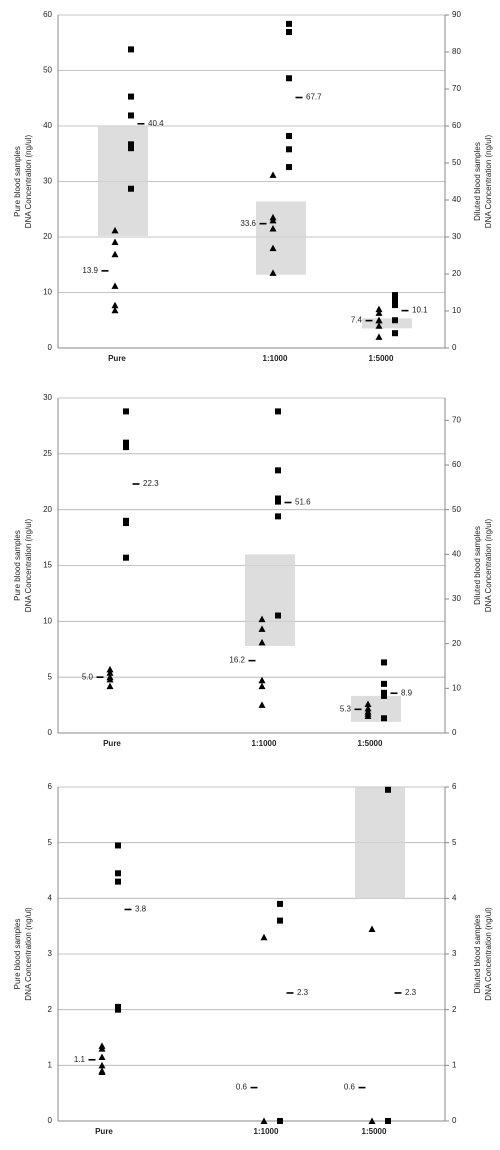 The height and width of the screenshot is (1150, 500). Describe the element at coordinates (357, 320) in the screenshot. I see `mean-label: 7.4` at that location.